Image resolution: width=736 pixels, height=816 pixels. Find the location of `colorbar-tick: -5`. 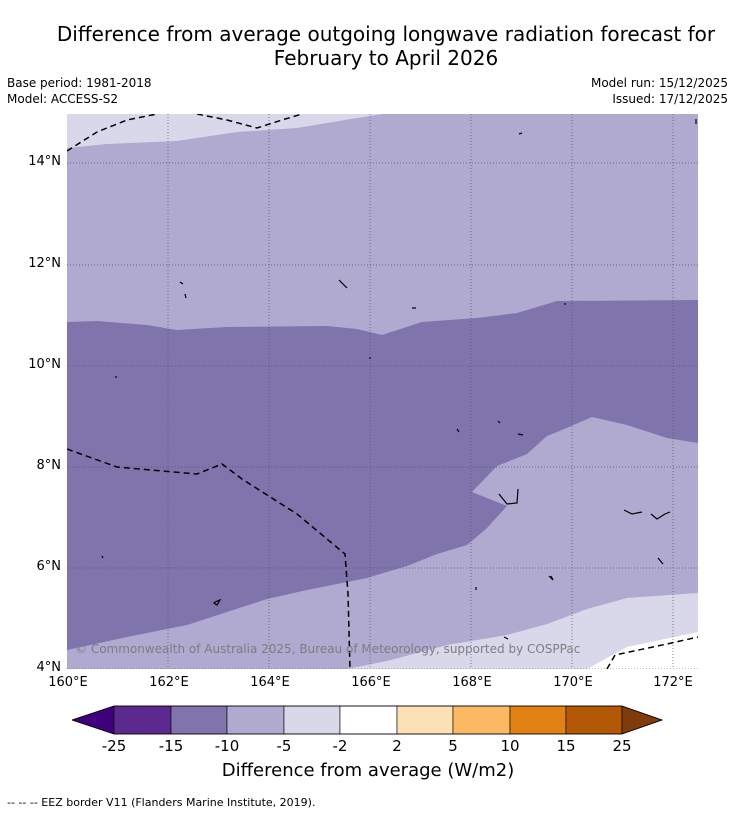

colorbar-tick: -5 is located at coordinates (284, 746).